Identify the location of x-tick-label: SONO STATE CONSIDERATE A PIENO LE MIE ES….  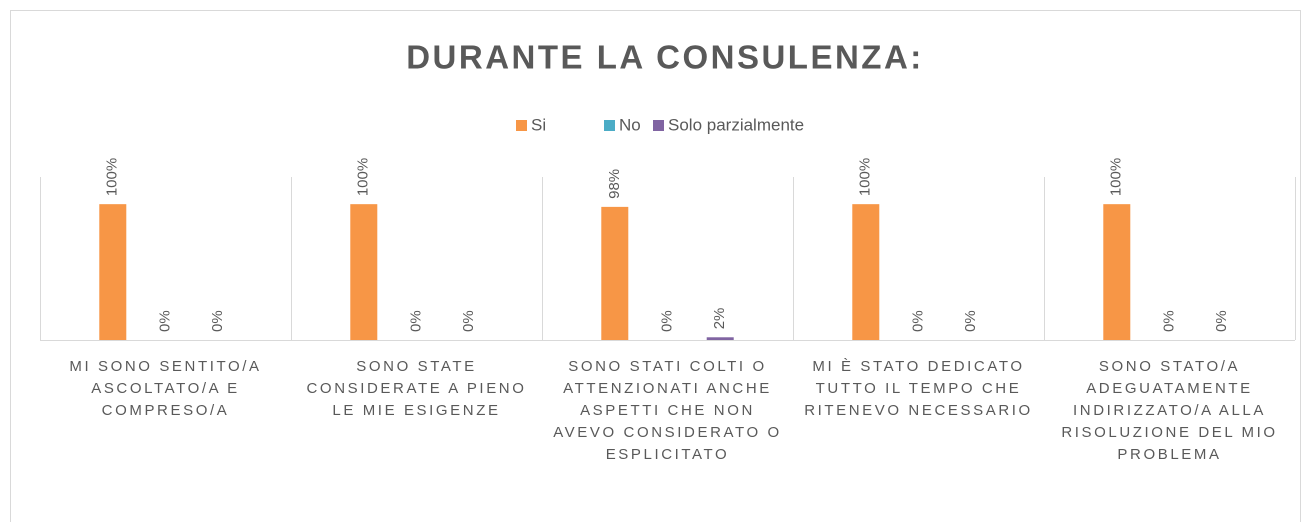
(416, 388).